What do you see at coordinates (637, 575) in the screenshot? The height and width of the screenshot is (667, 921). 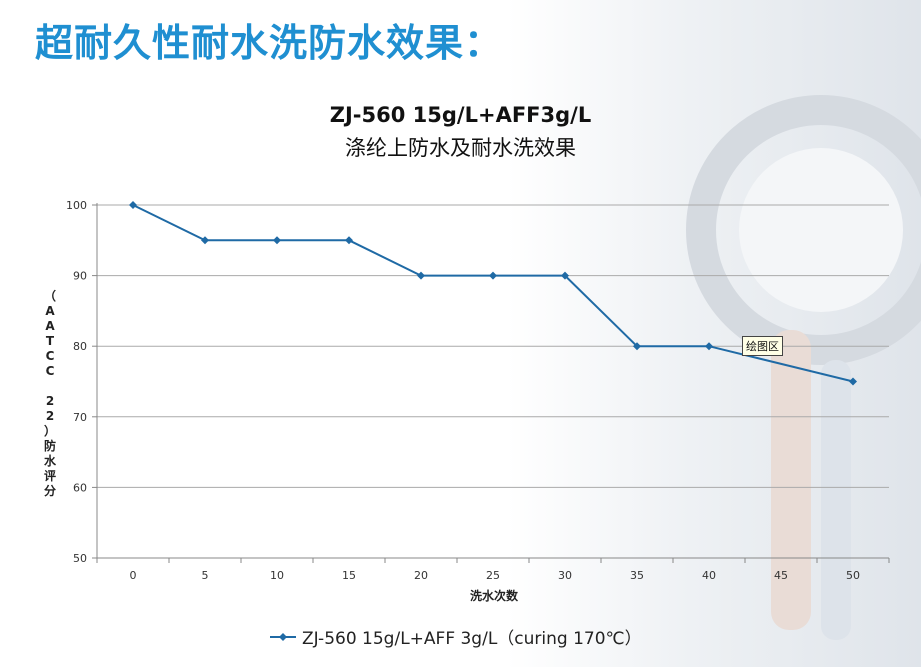 I see `x-tick-label: 35` at bounding box center [637, 575].